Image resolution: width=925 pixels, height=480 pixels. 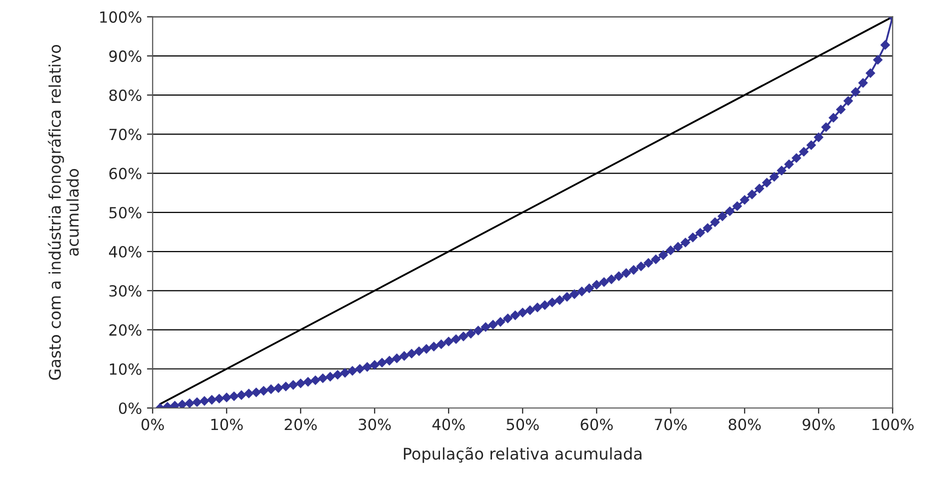 I want to click on x-tick-label: 50%, so click(x=522, y=424).